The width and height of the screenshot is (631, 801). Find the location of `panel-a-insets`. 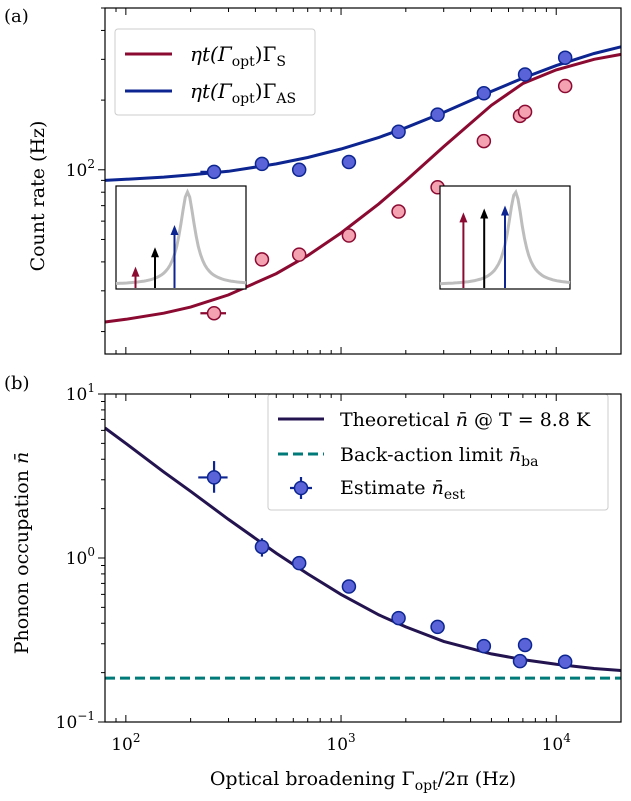

panel-a-insets is located at coordinates (343, 237).